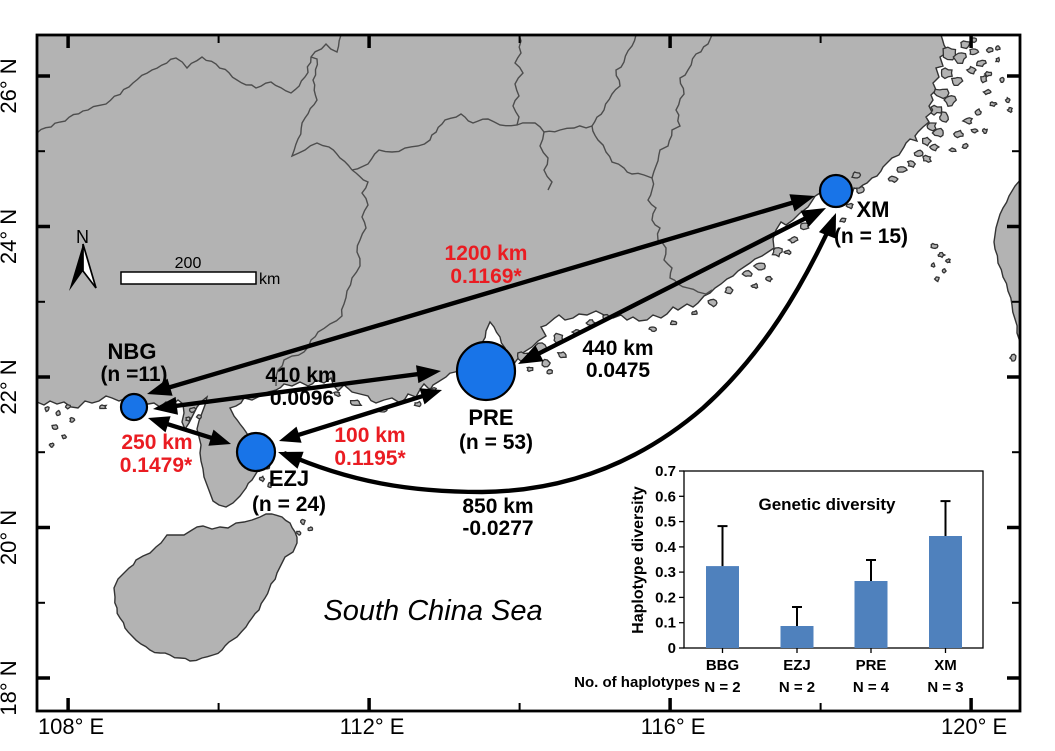 Image resolution: width=1055 pixels, height=751 pixels. I want to click on svg-text: 0.0475, so click(618, 370).